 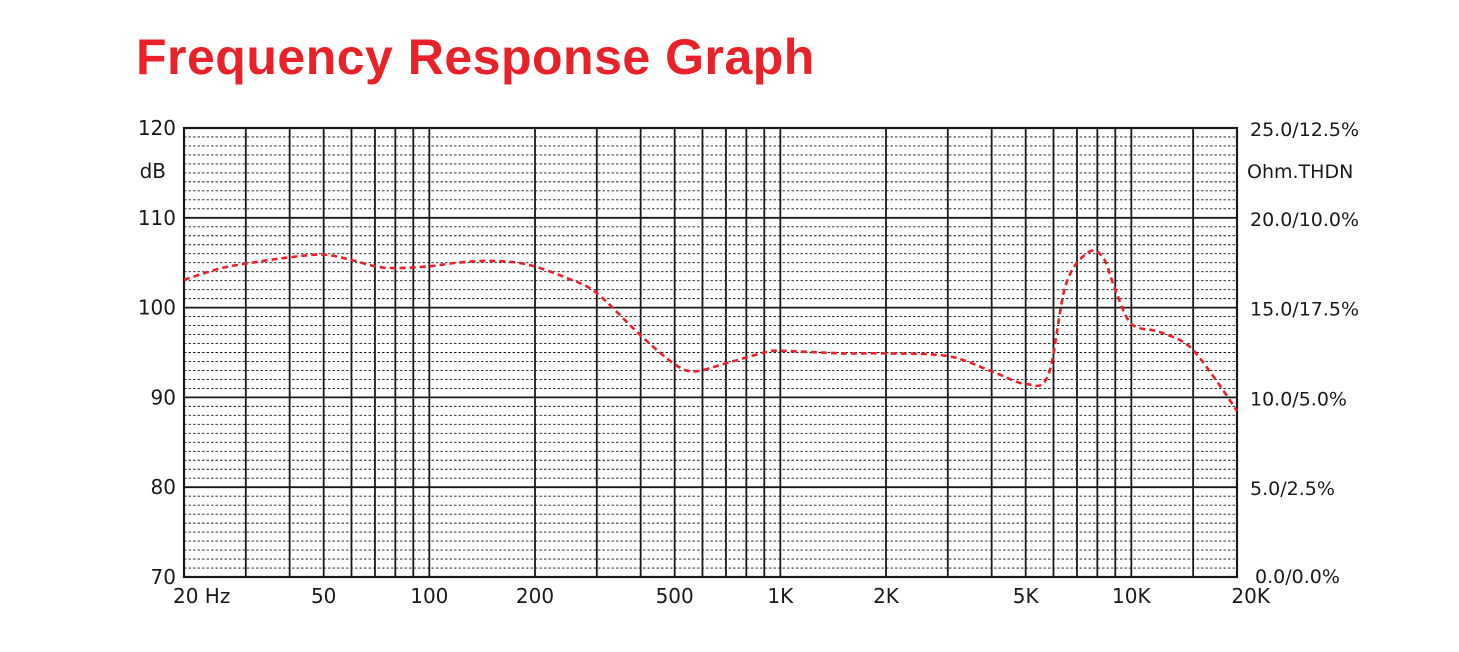 What do you see at coordinates (1298, 399) in the screenshot?
I see `right-tick-label: 10.0/5.0%` at bounding box center [1298, 399].